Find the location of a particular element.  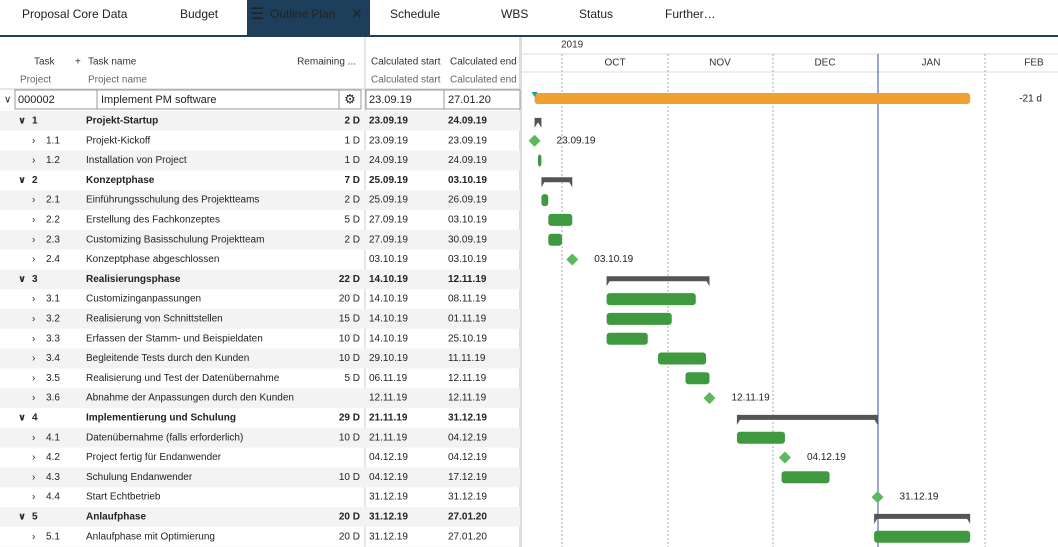

tab: Proposal Core Data is located at coordinates (75, 14).